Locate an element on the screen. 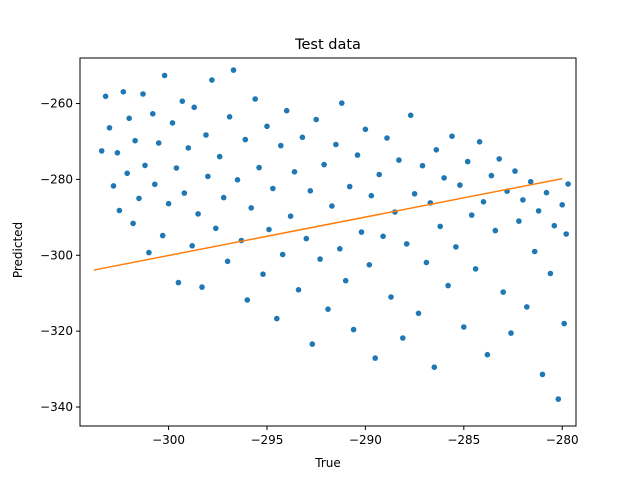  x-tick-label: −285 is located at coordinates (463, 440).